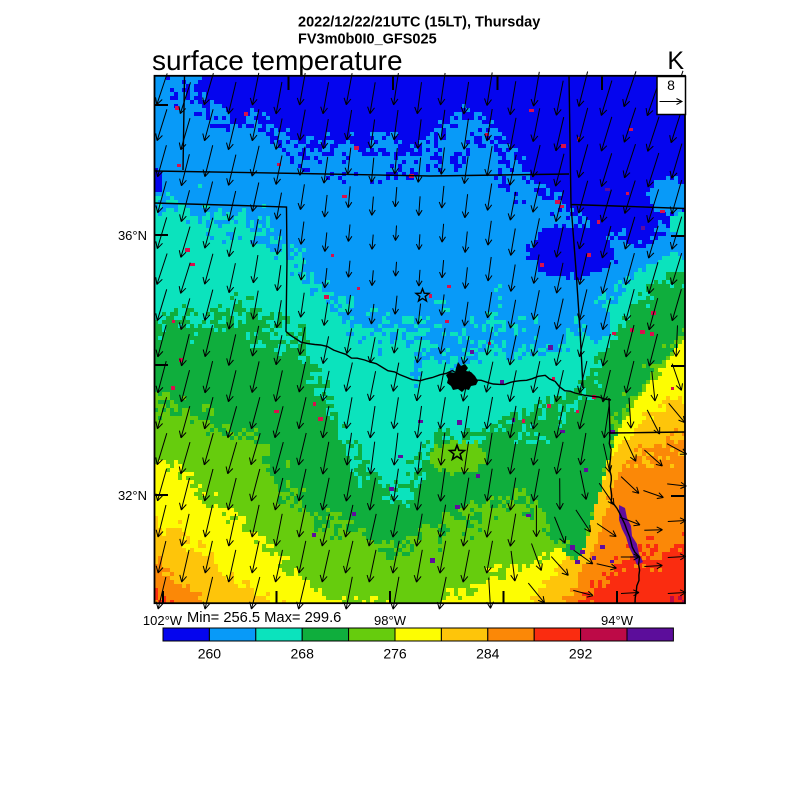 Image resolution: width=800 pixels, height=800 pixels. What do you see at coordinates (617, 620) in the screenshot?
I see `svg-text: 94°W` at bounding box center [617, 620].